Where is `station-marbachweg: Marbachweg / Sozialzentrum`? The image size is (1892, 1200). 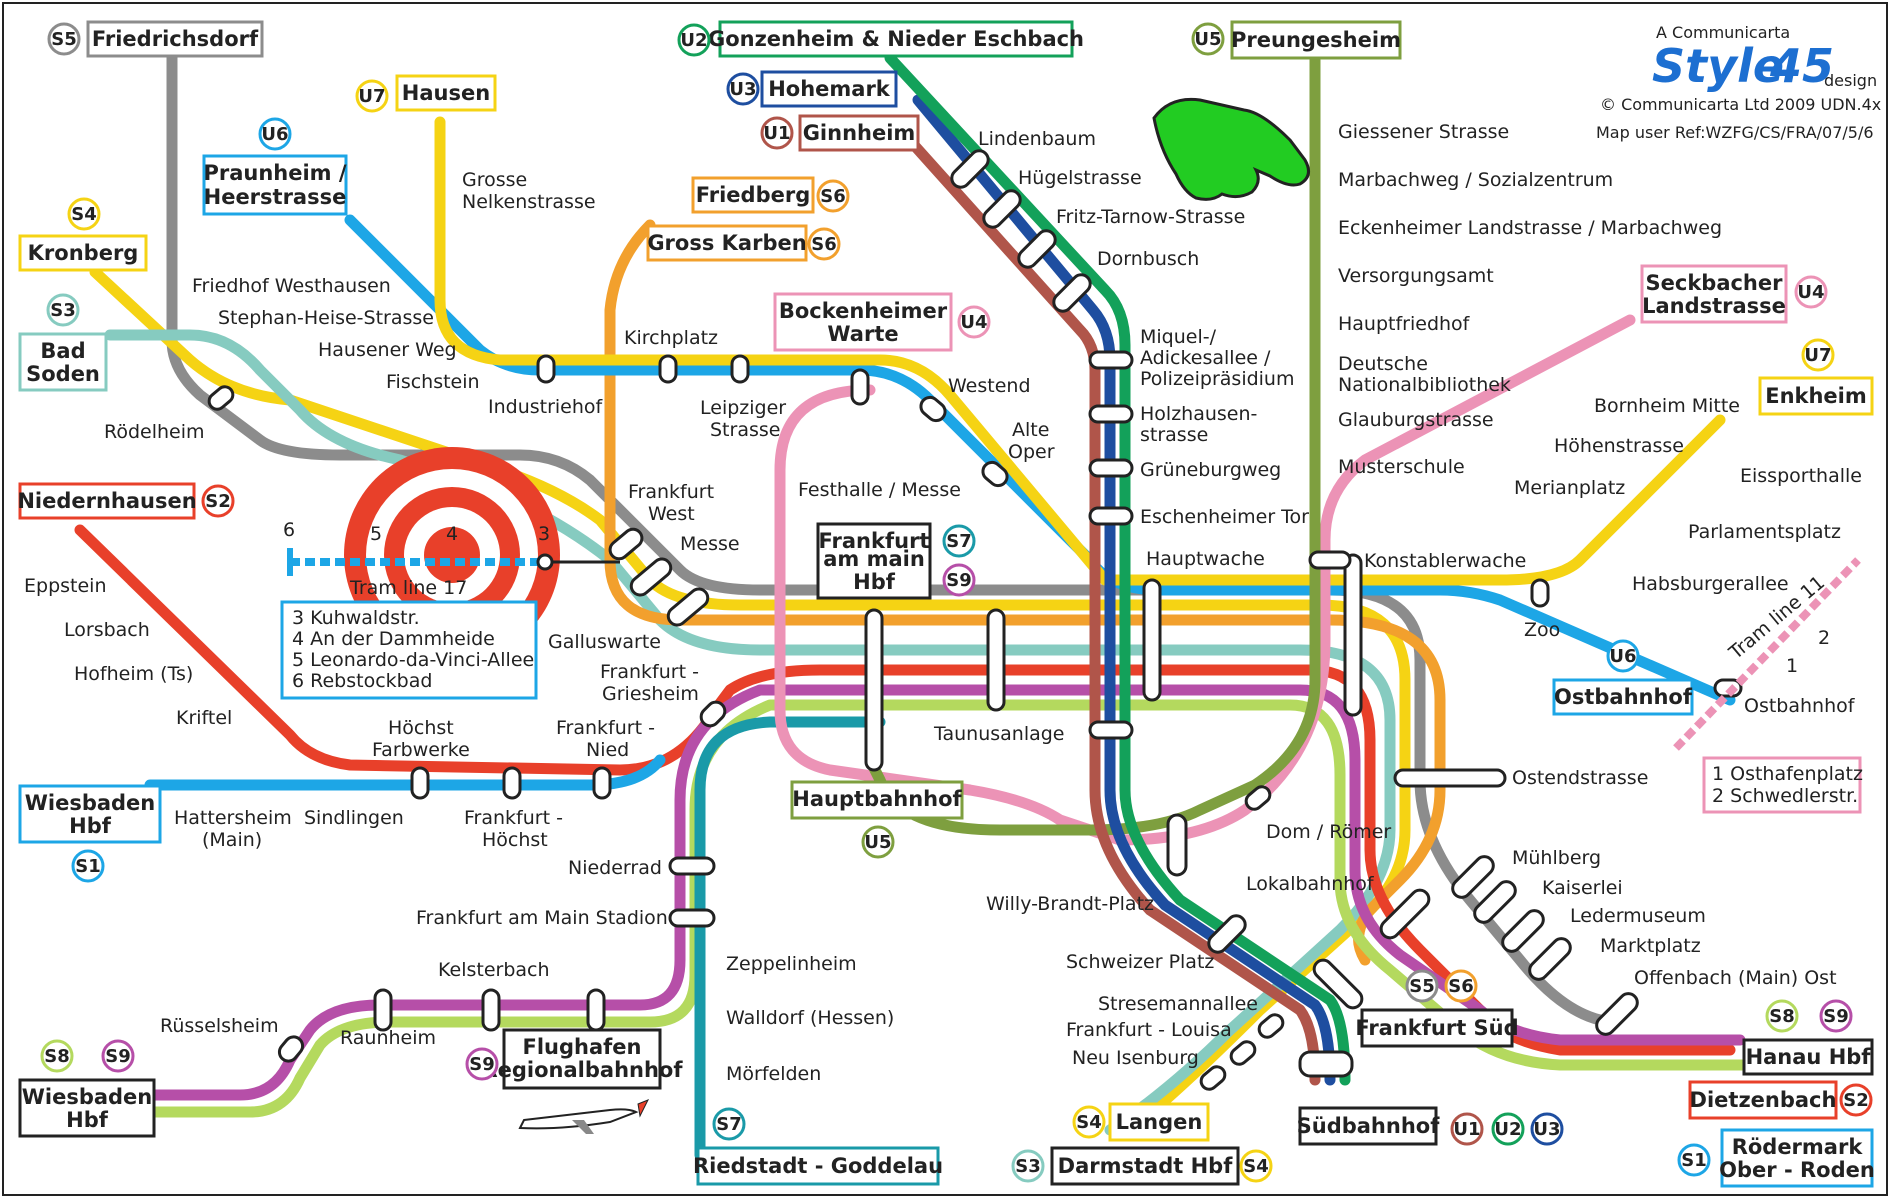
station-marbachweg: Marbachweg / Sozialzentrum is located at coordinates (1475, 180).